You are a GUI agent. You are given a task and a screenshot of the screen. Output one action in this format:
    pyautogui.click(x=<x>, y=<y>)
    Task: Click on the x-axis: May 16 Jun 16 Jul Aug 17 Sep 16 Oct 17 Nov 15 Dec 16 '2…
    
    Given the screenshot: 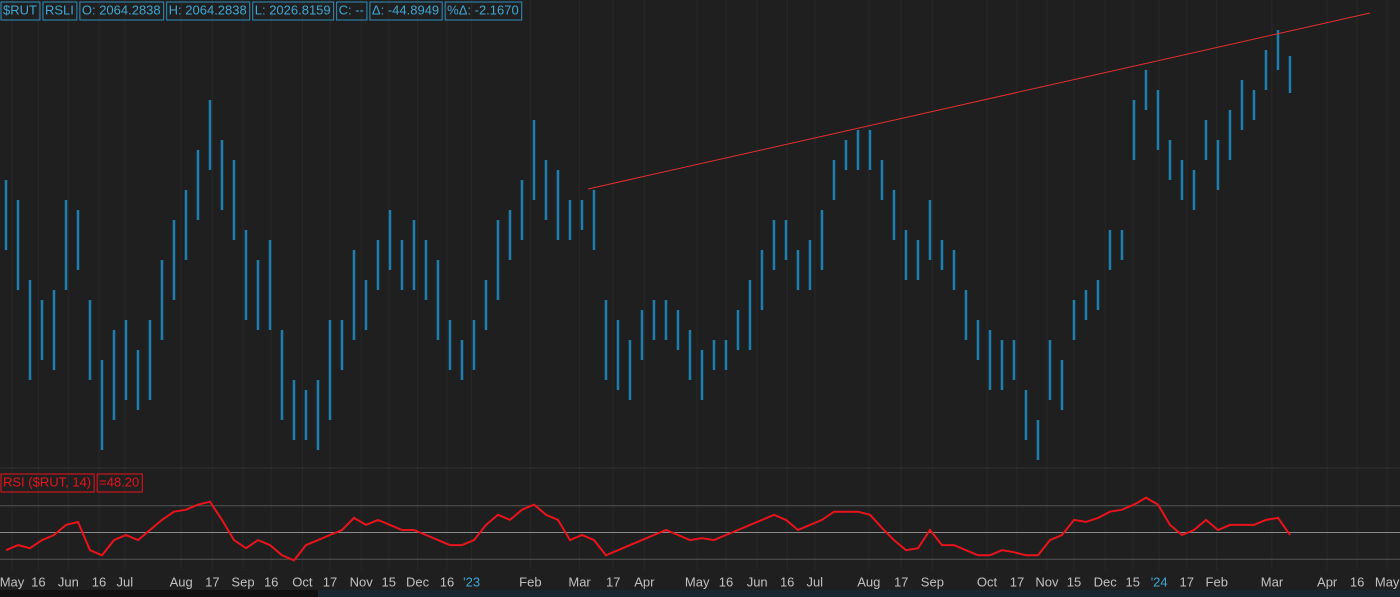 What is the action you would take?
    pyautogui.click(x=700, y=581)
    